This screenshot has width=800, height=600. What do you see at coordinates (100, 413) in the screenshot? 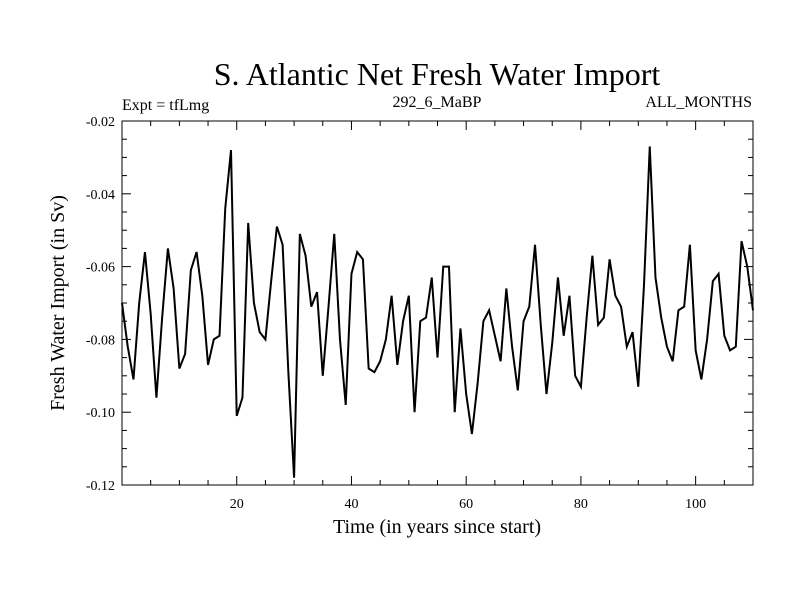
I see `y-tick-label: -0.10` at bounding box center [100, 413].